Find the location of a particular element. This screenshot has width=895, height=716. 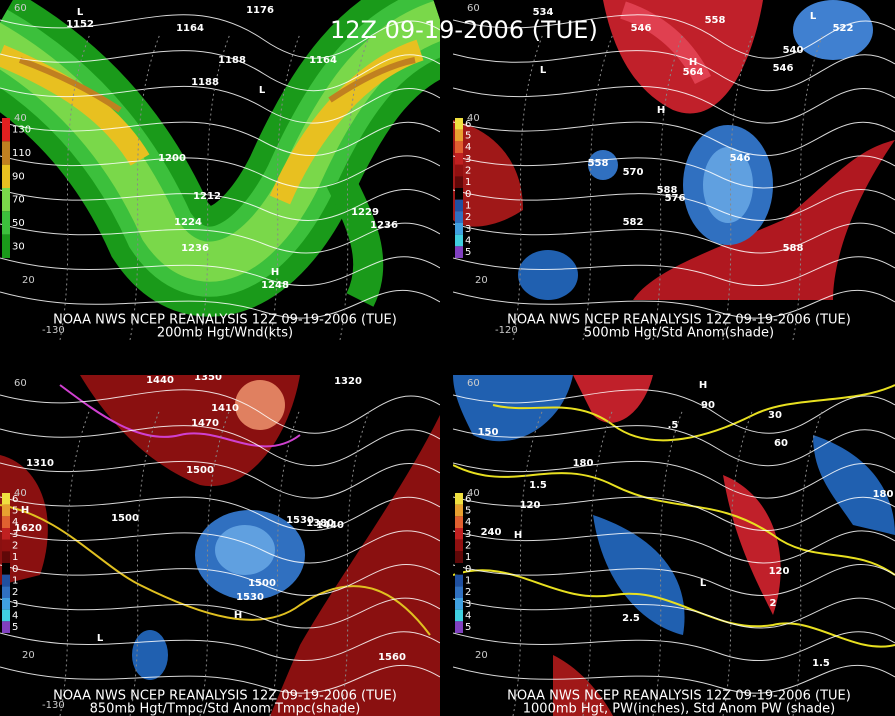

main-title: 12Z 09-19-2006 (TUE) is located at coordinates (464, 30).